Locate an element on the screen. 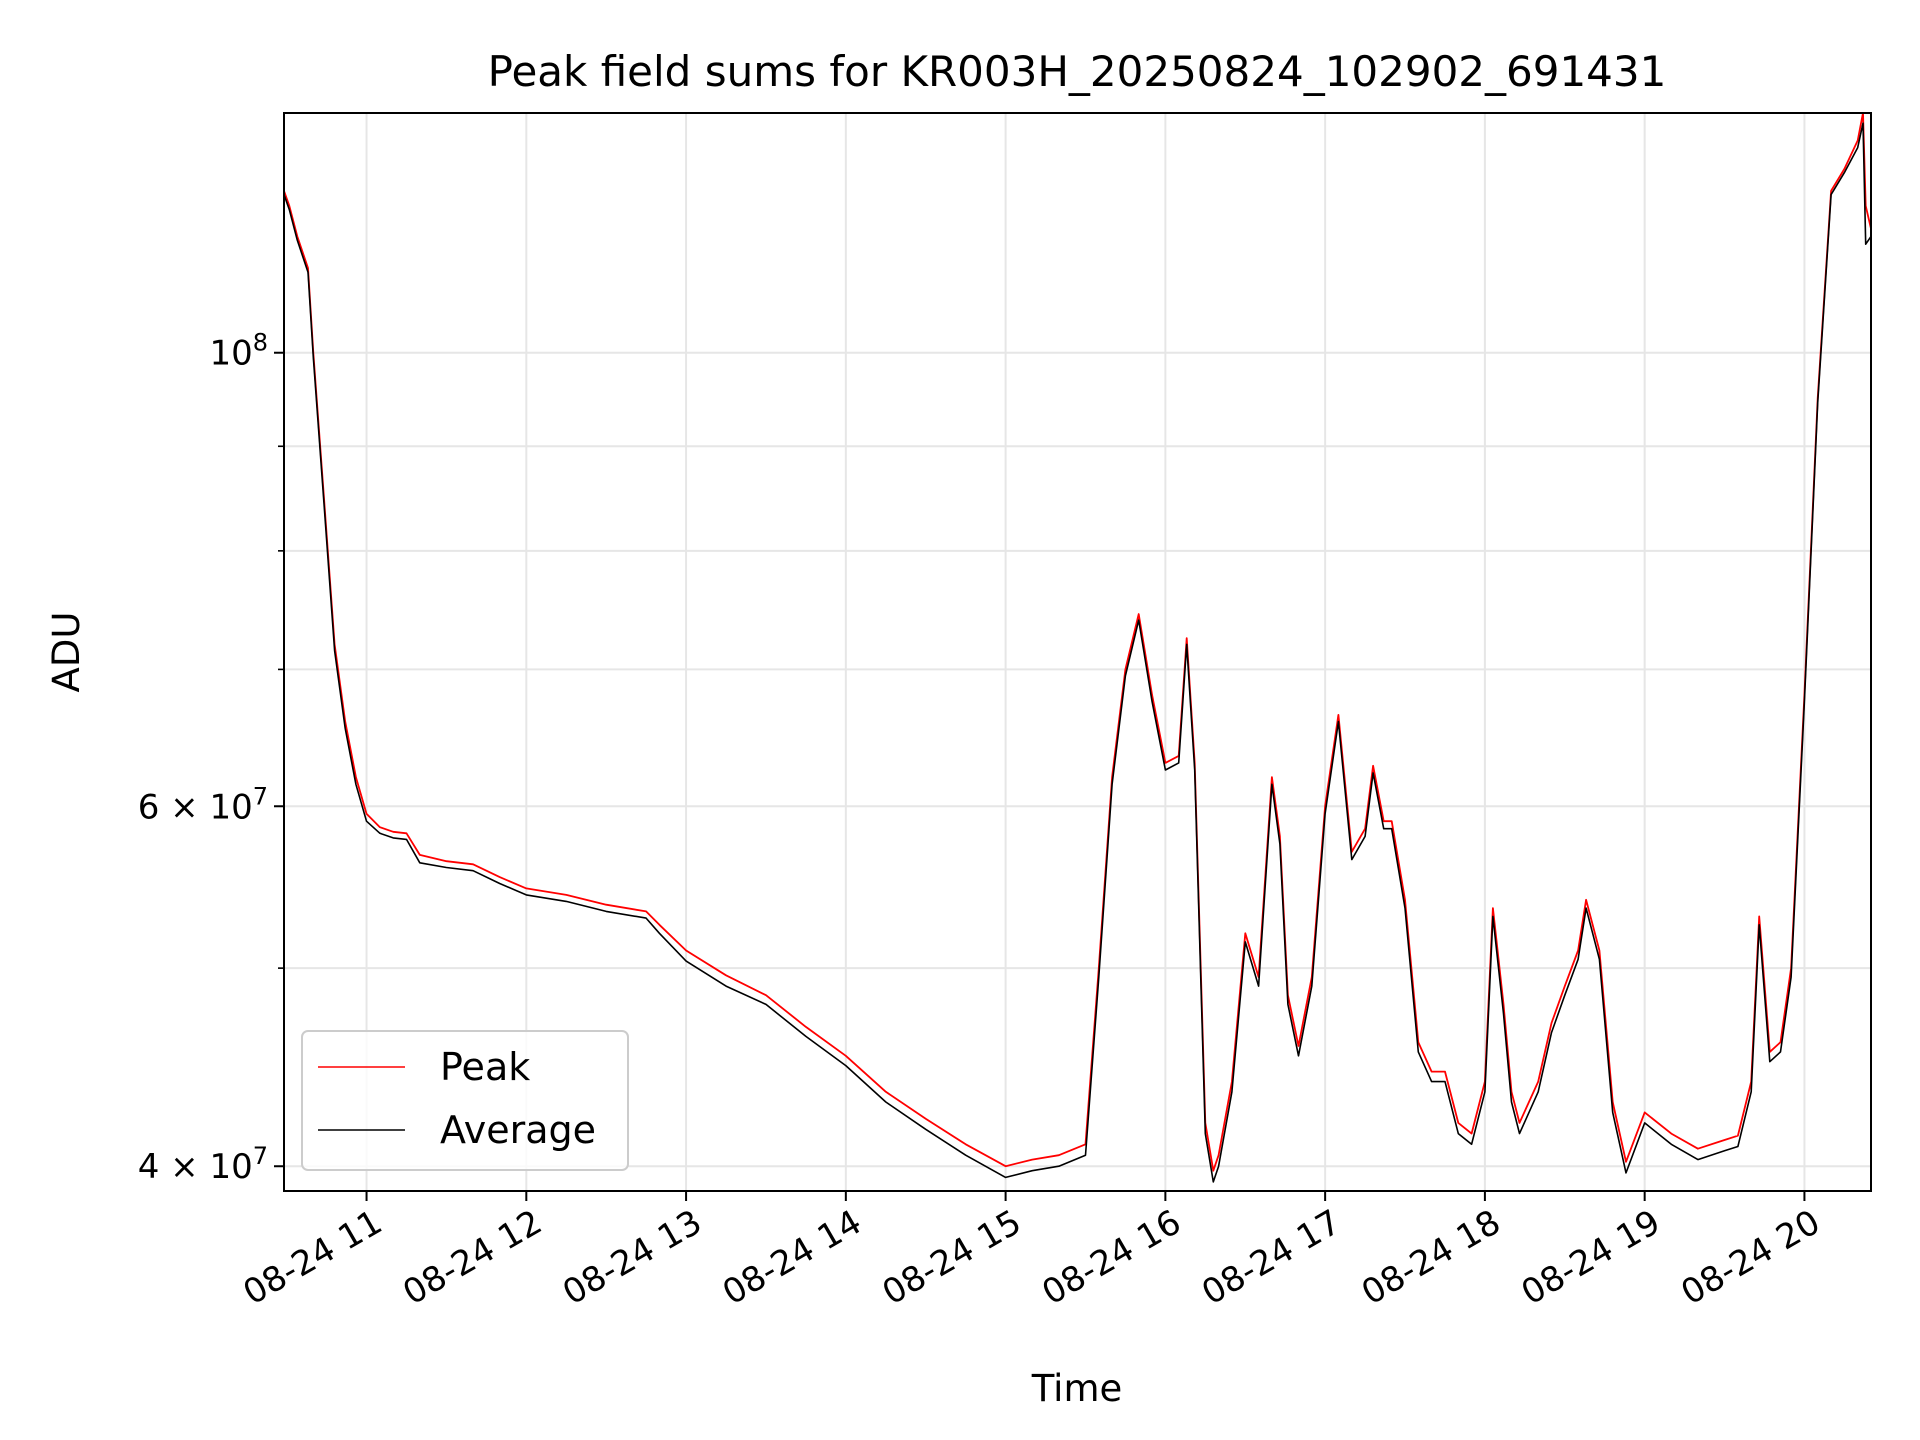 This screenshot has width=1920, height=1440. y-axis-label: ADU is located at coordinates (66, 652).